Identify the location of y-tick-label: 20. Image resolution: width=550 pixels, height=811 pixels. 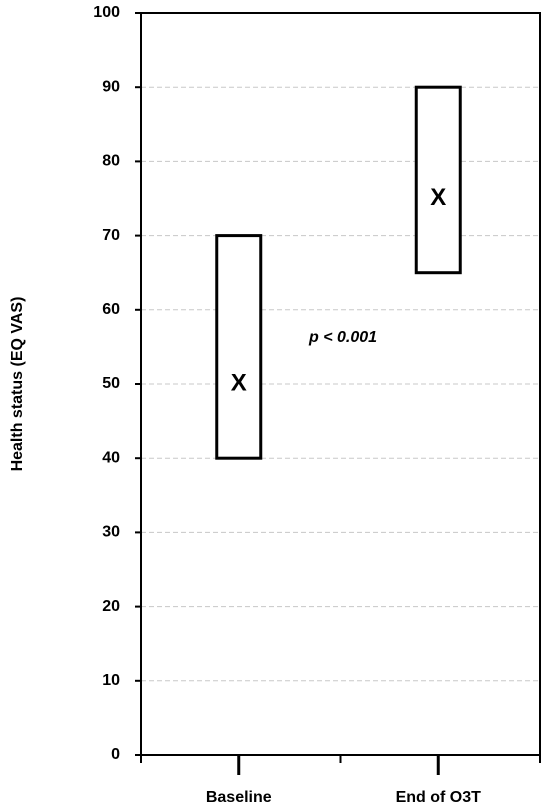
(111, 606).